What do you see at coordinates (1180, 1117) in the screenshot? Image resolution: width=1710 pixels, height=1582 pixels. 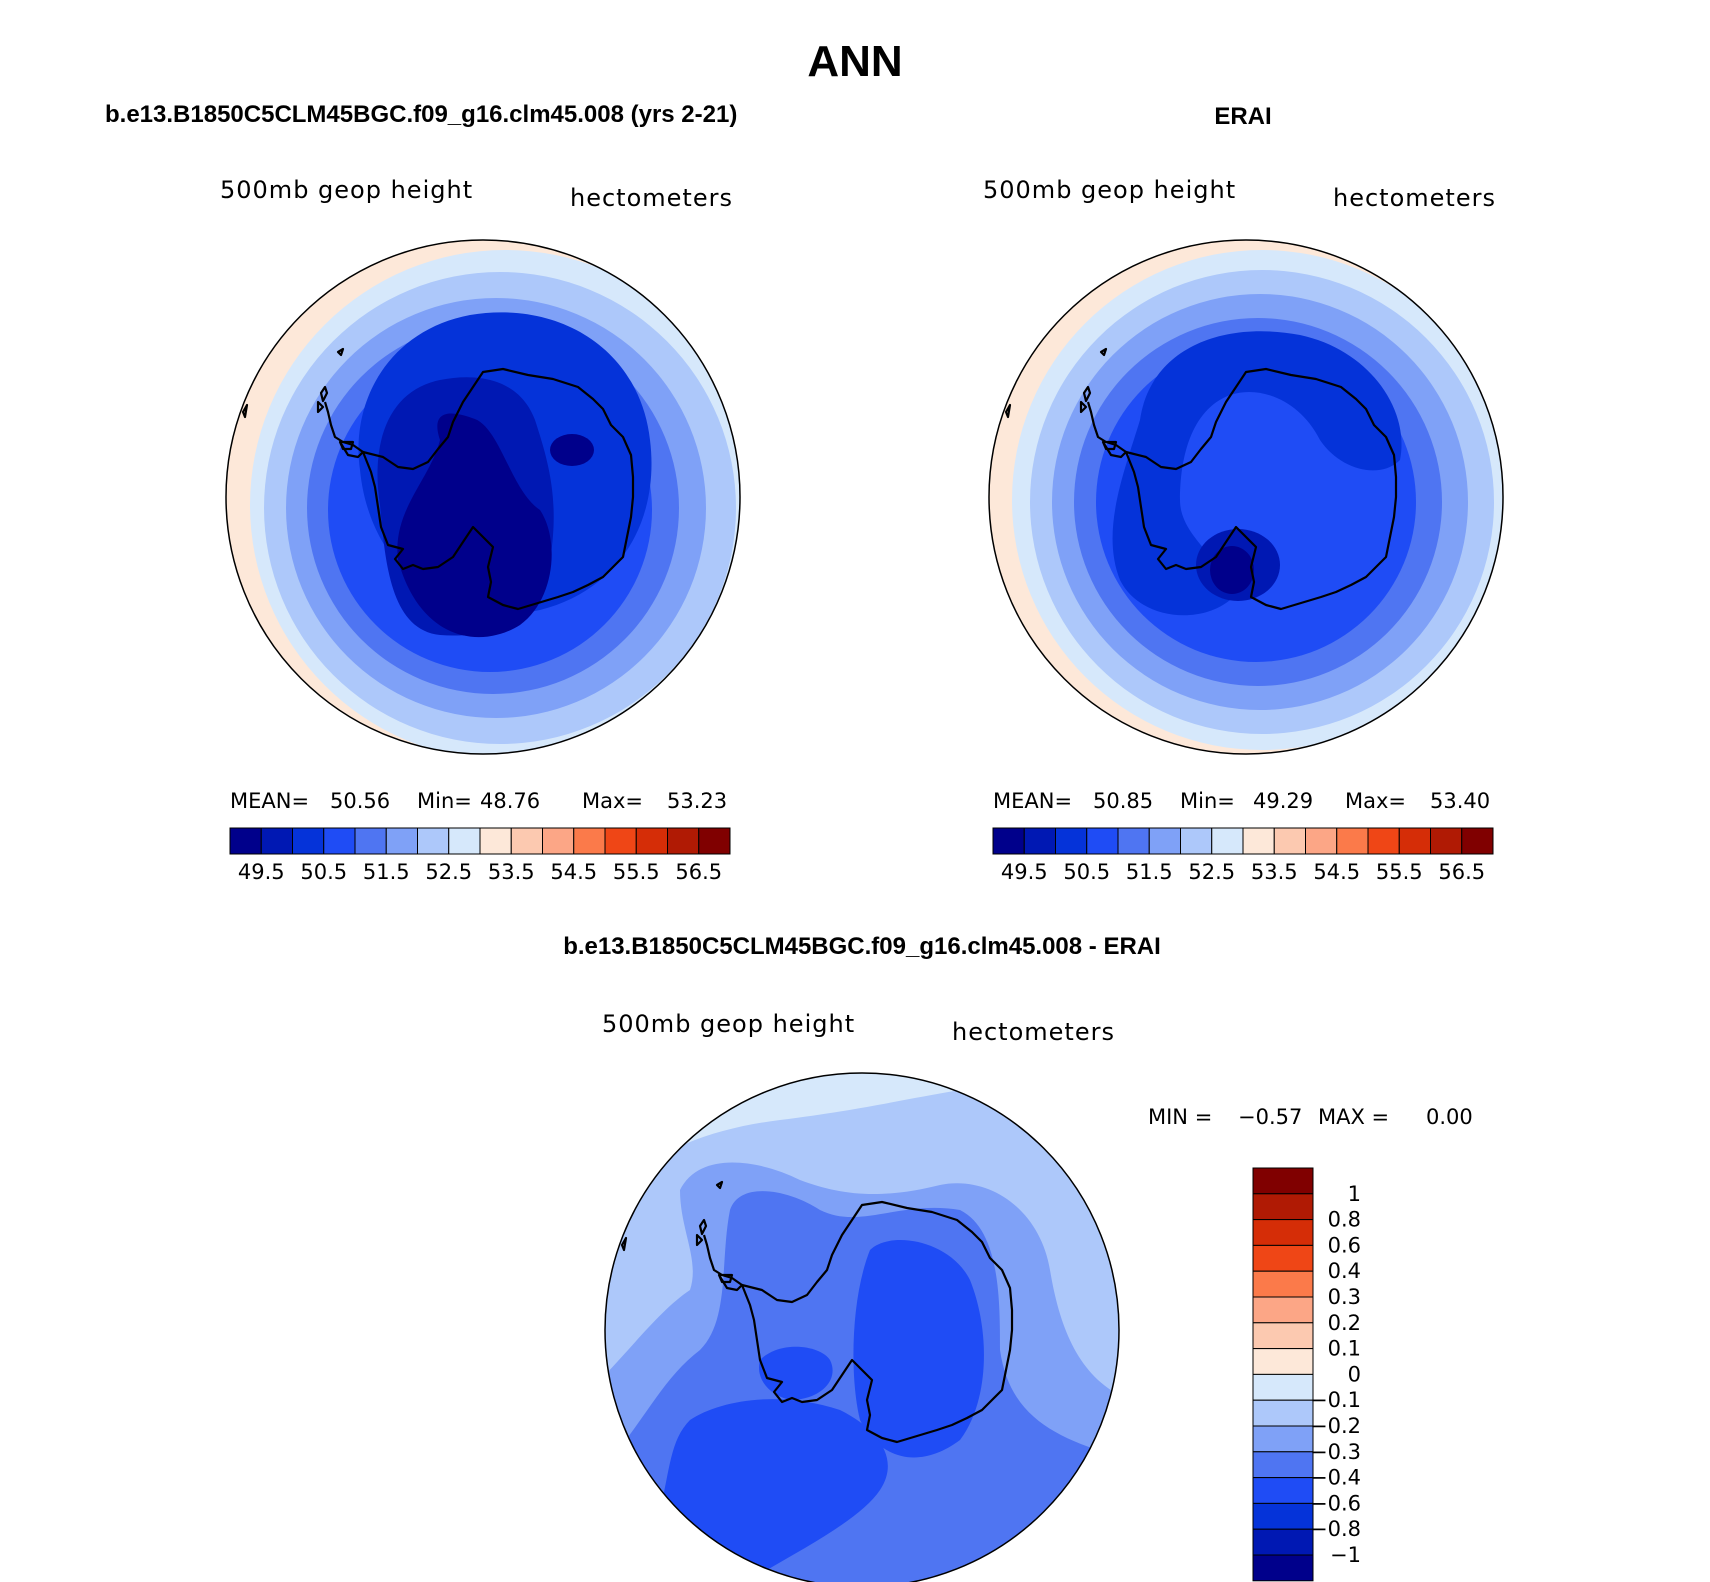 I see `diff-min-label: MIN =` at bounding box center [1180, 1117].